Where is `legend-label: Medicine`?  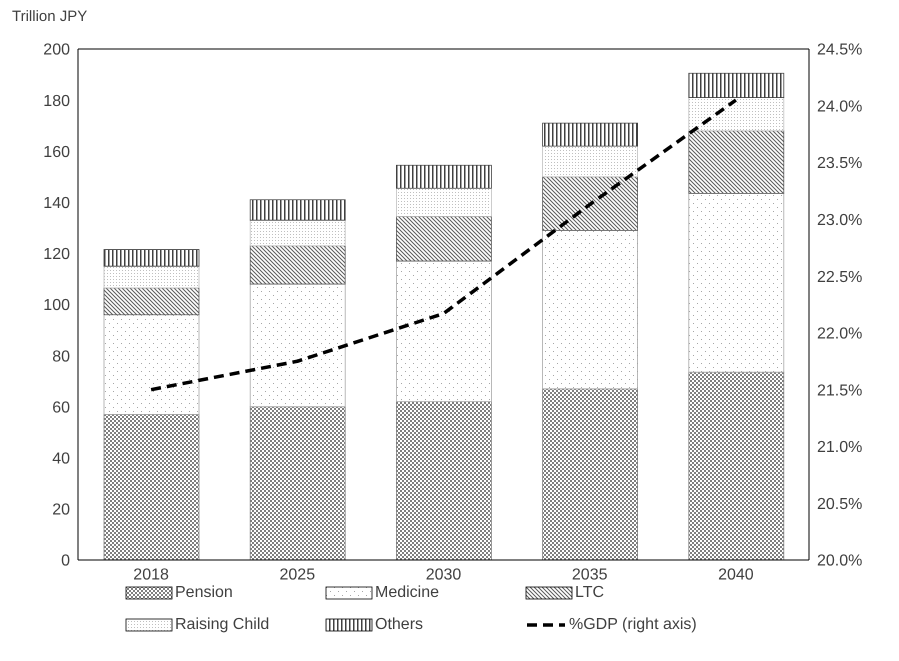
legend-label: Medicine is located at coordinates (407, 593).